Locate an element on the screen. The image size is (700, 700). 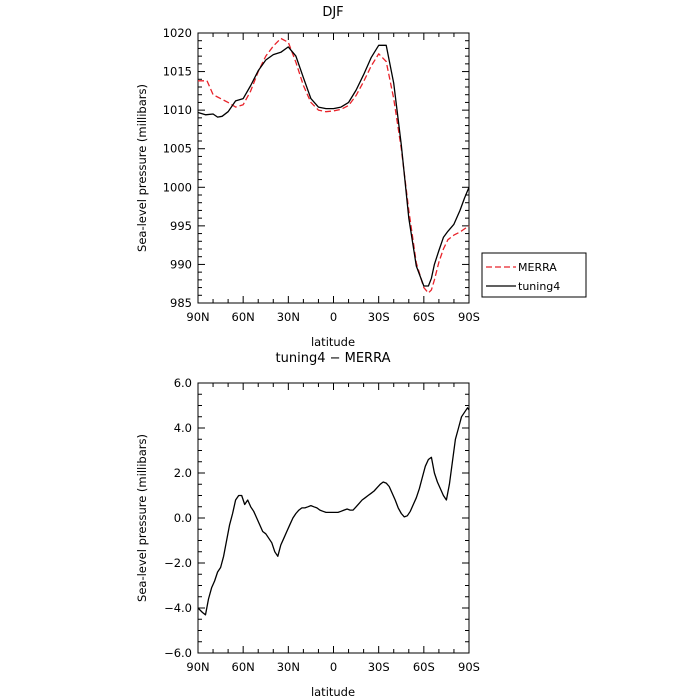
top-y-tick-label: 1010 is located at coordinates (177, 110).